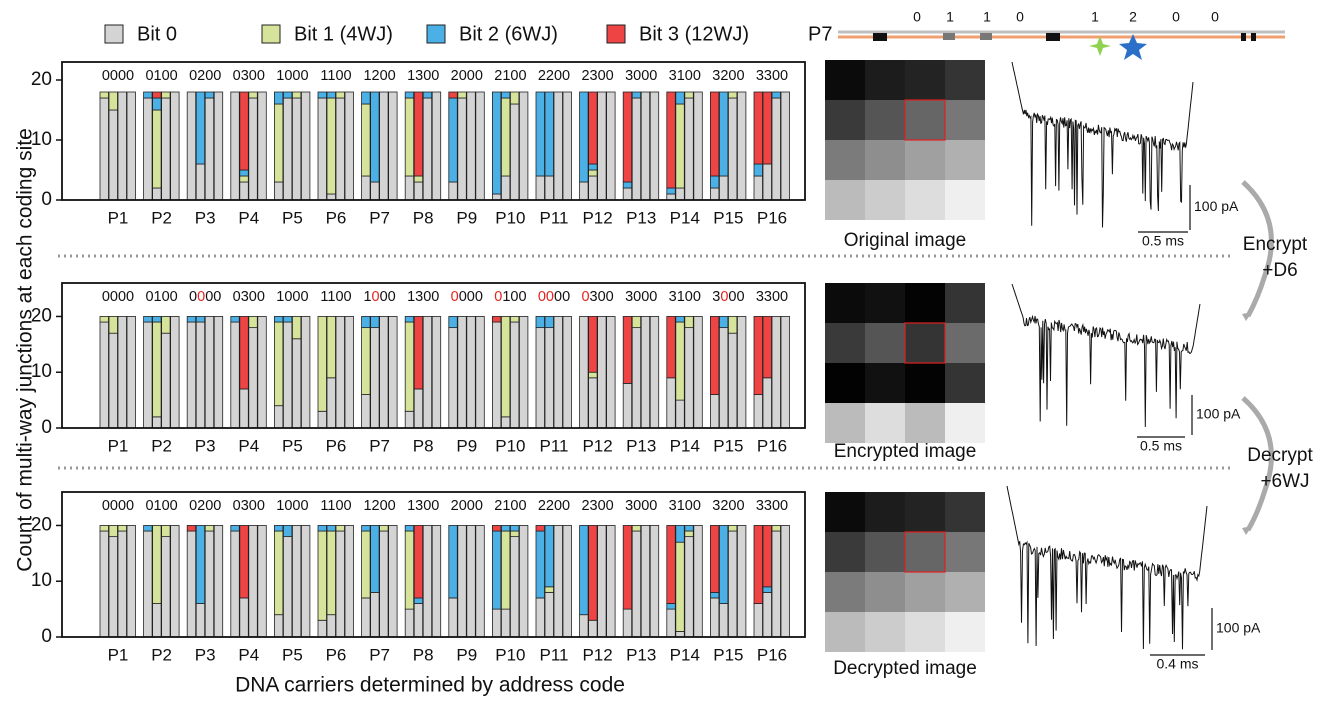 Image resolution: width=1325 pixels, height=704 pixels. Describe the element at coordinates (118, 445) in the screenshot. I see `group-label: P1` at that location.